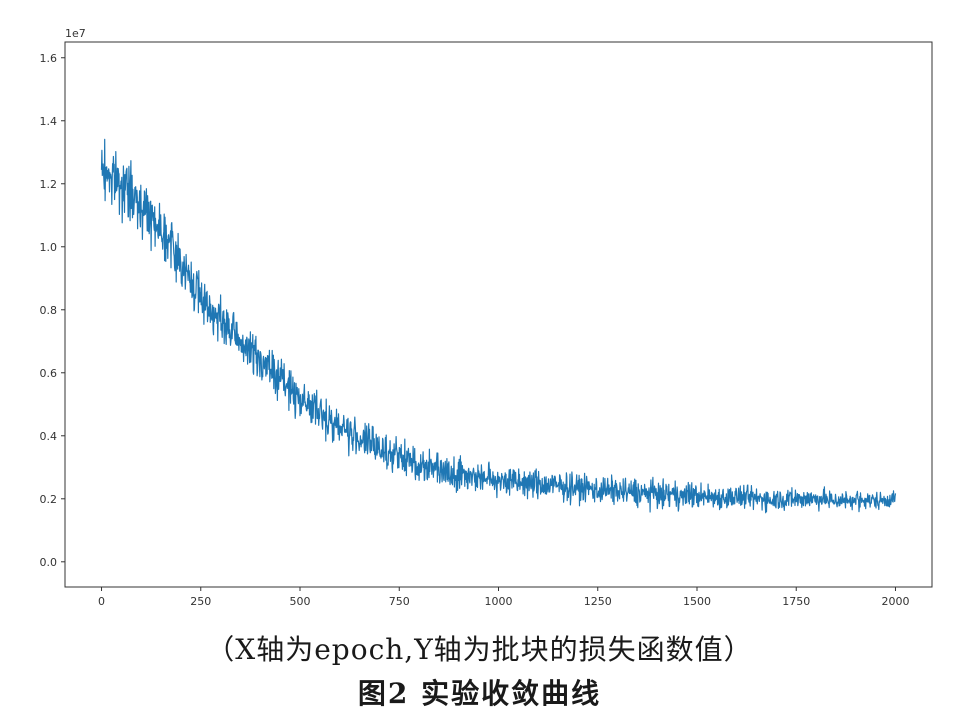 The image size is (959, 714). What do you see at coordinates (499, 601) in the screenshot?
I see `x-tick-label: 1000` at bounding box center [499, 601].